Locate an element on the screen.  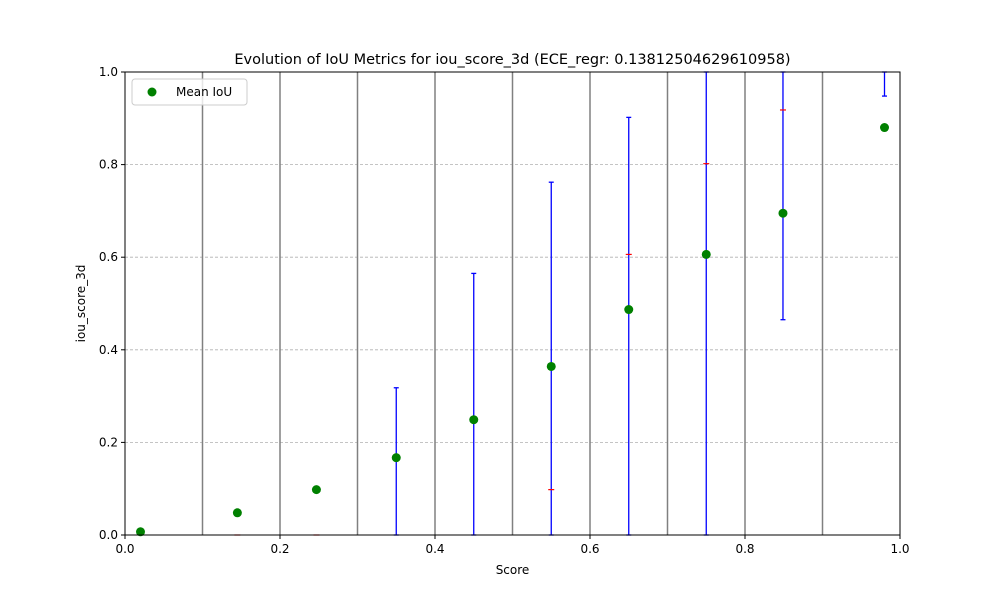
legend-box is located at coordinates (189, 92).